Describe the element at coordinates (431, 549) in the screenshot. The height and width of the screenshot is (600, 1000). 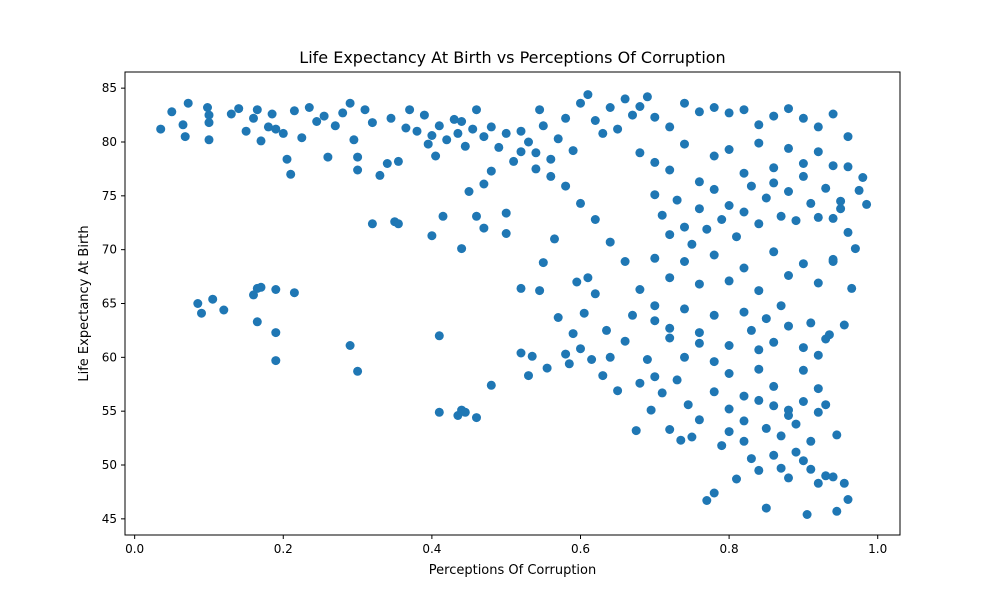
I see `x-tick-label: 0.4` at that location.